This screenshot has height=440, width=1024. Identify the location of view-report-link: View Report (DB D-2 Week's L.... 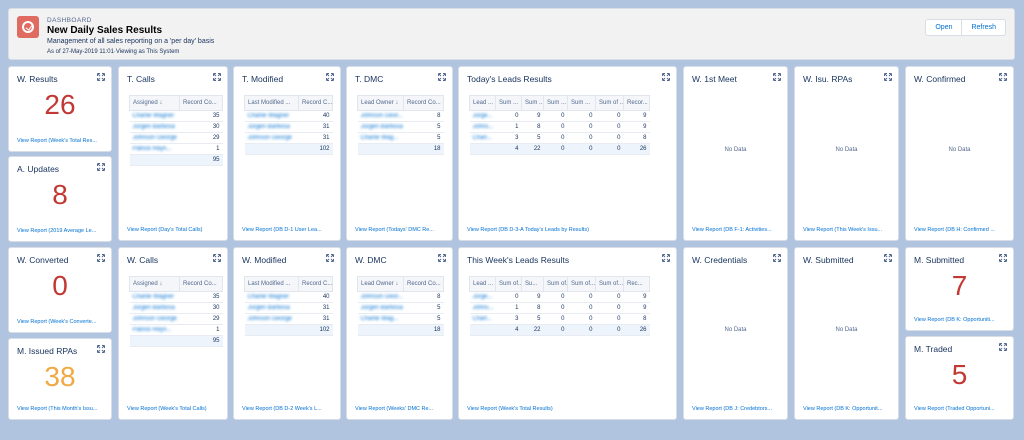
(282, 409).